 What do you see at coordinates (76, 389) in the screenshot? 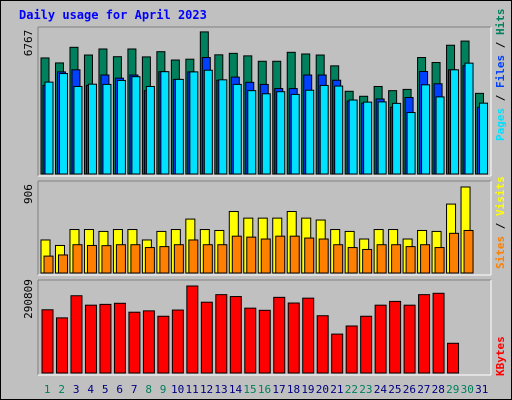
I see `day-label-3: 3` at bounding box center [76, 389].